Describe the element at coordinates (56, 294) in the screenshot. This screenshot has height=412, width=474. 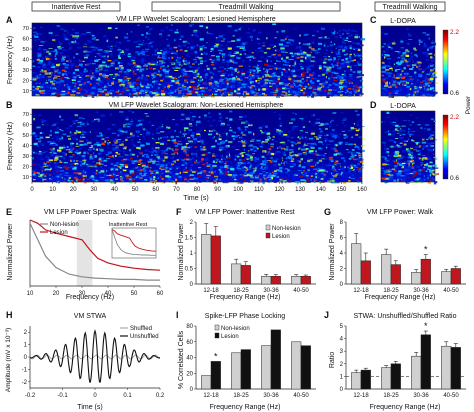
I see `xtick-label: 20` at that location.